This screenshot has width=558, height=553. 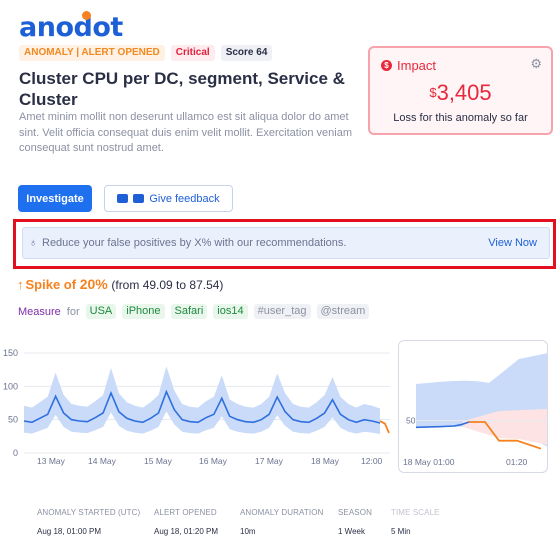 What do you see at coordinates (246, 53) in the screenshot?
I see `score-badge: Score 64` at bounding box center [246, 53].